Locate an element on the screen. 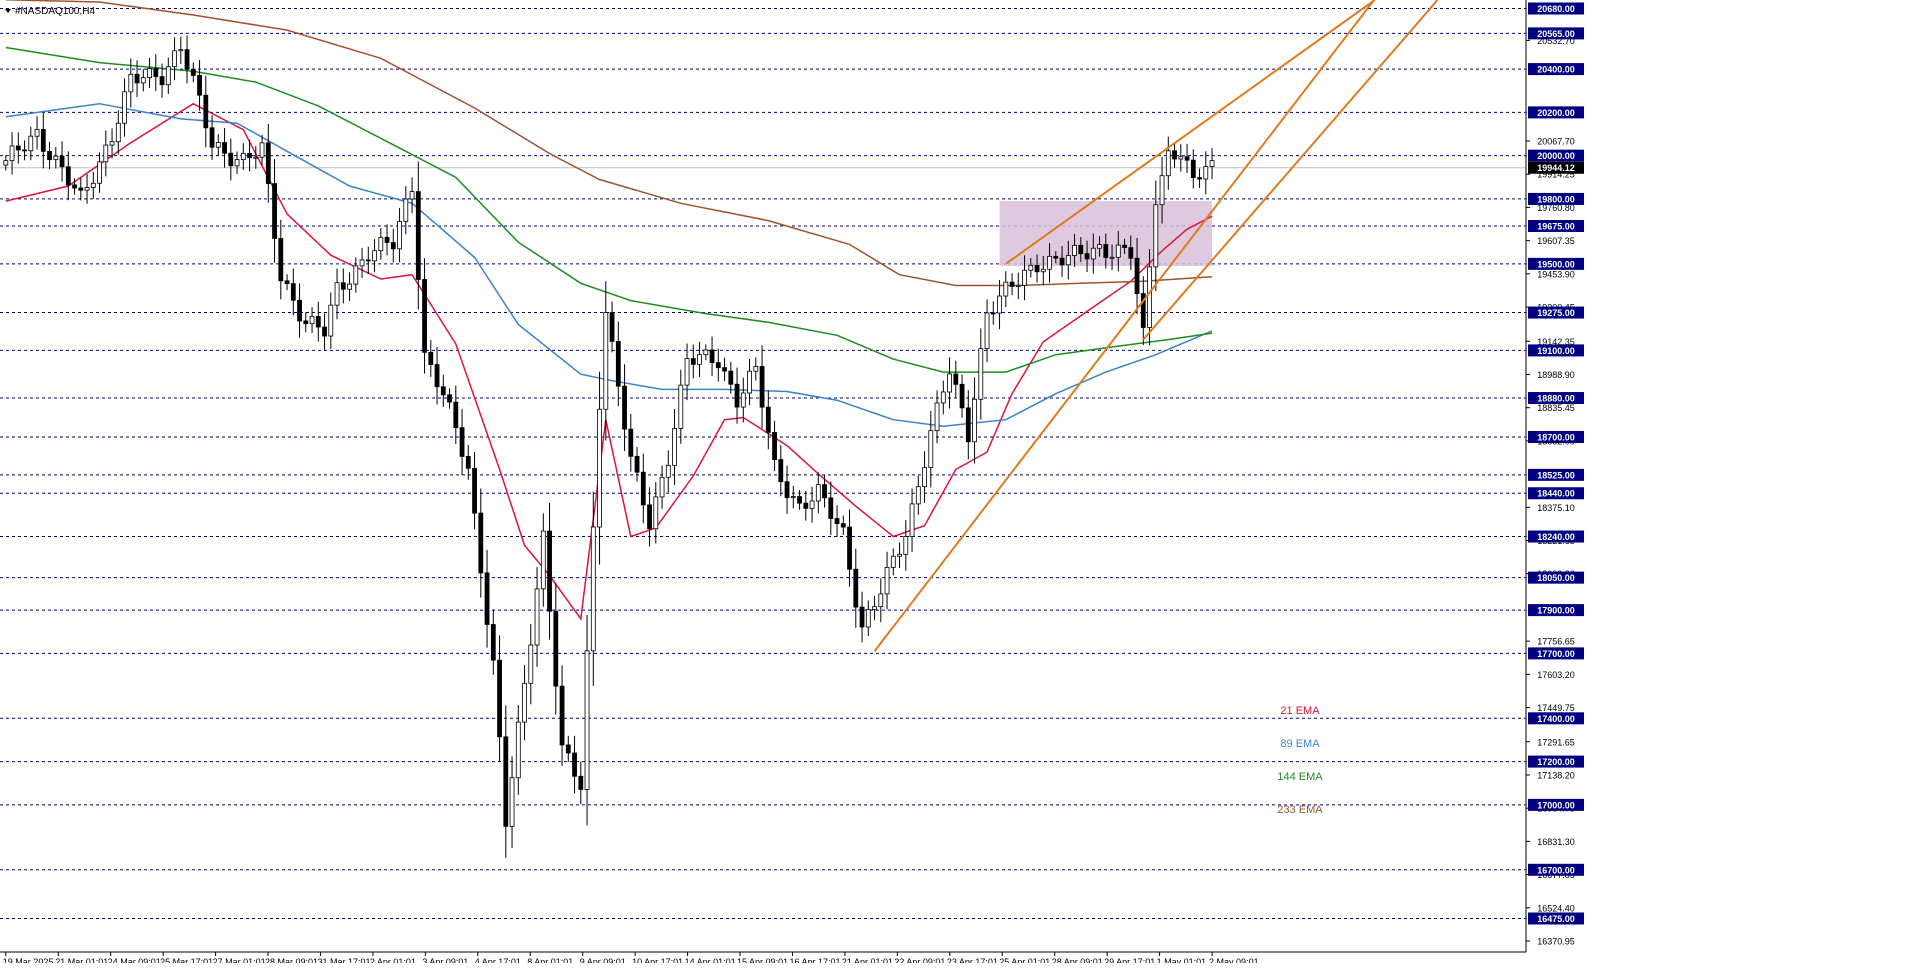 This screenshot has height=968, width=1916. level-badge-label: 17000.00 is located at coordinates (1556, 805).